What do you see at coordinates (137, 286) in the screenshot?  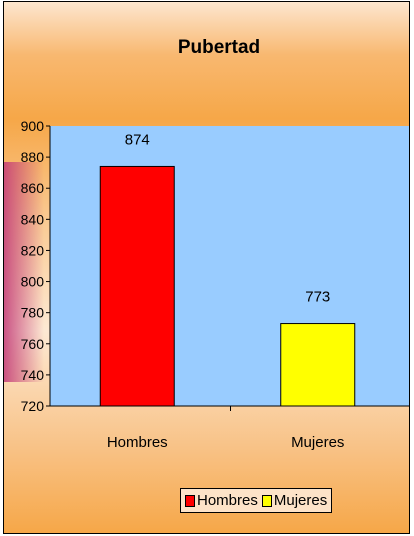 I see `bar-hombres` at bounding box center [137, 286].